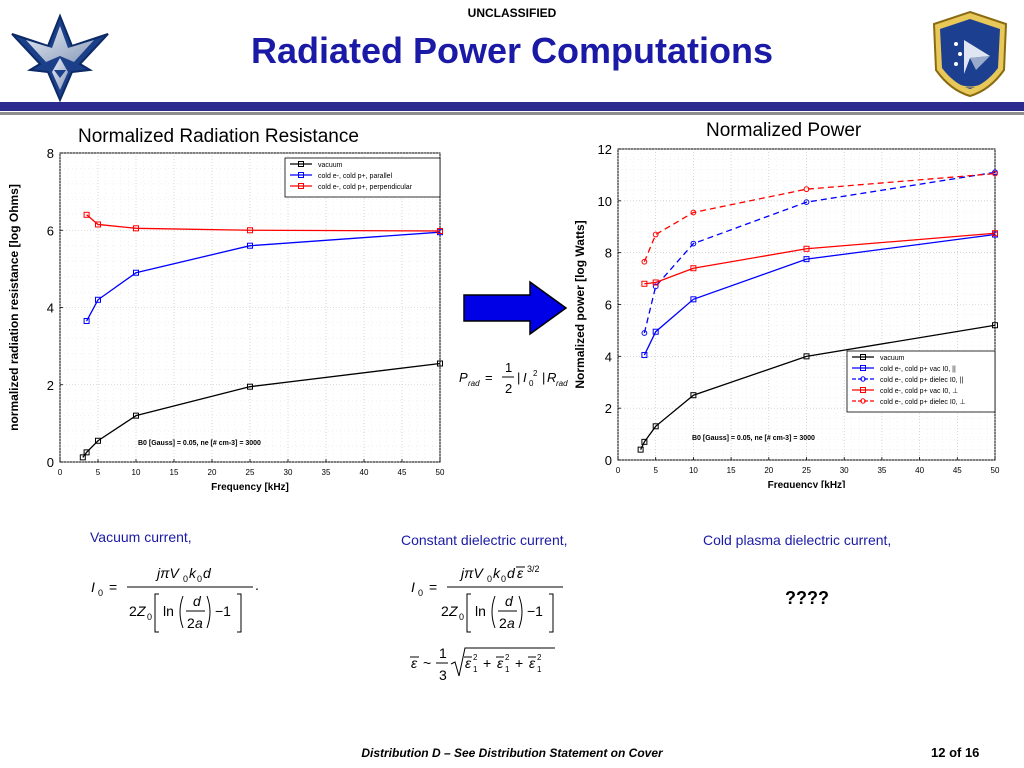 The height and width of the screenshot is (768, 1024). I want to click on legend-label: cold e-, cold p+ dielec I0, ⊥, so click(923, 402).